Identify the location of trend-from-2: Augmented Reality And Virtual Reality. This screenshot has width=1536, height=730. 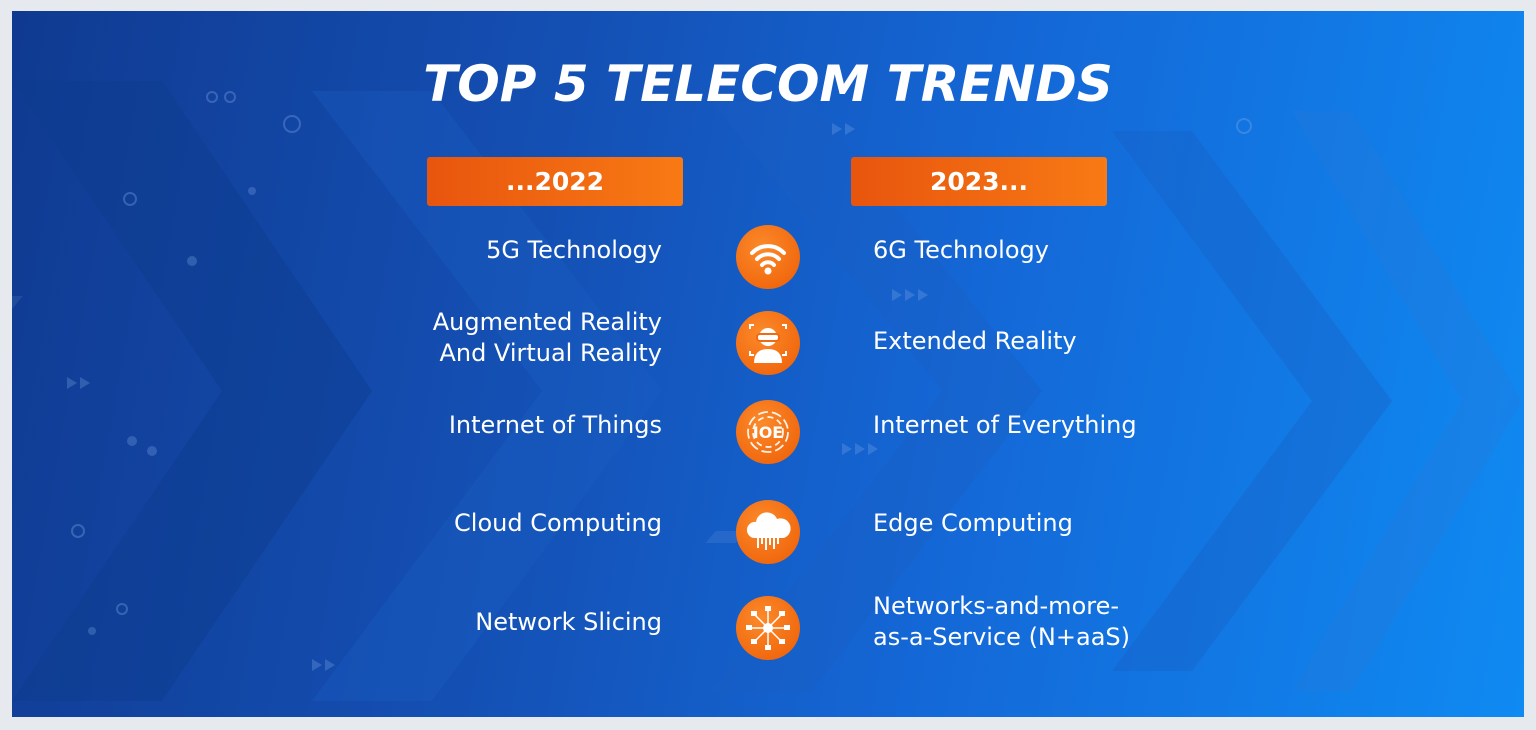
(547, 337).